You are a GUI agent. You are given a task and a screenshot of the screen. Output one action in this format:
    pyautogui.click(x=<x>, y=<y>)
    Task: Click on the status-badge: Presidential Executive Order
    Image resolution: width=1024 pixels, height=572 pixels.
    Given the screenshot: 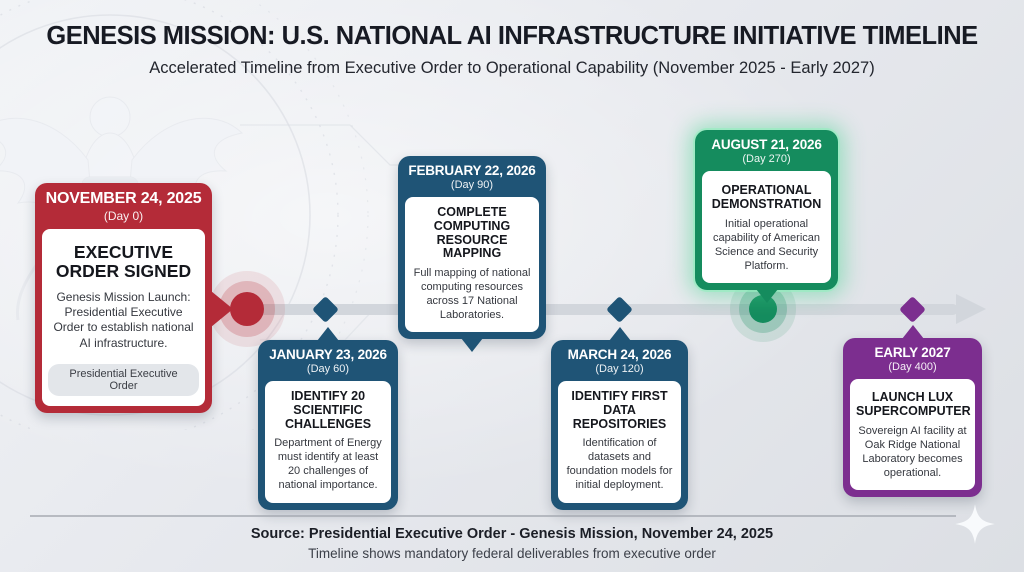 What is the action you would take?
    pyautogui.click(x=123, y=379)
    